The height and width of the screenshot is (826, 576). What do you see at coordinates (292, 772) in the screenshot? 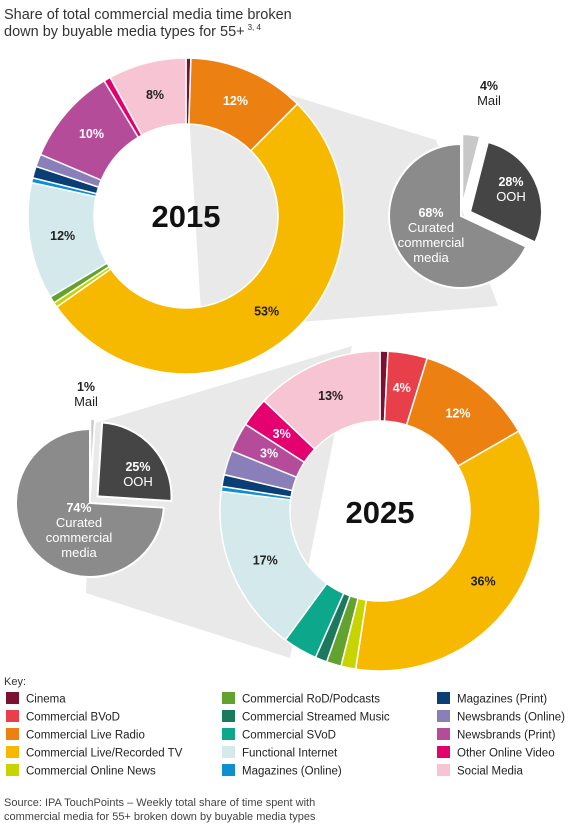
I see `legend-label-magazines-online: Magazines (Online)` at bounding box center [292, 772].